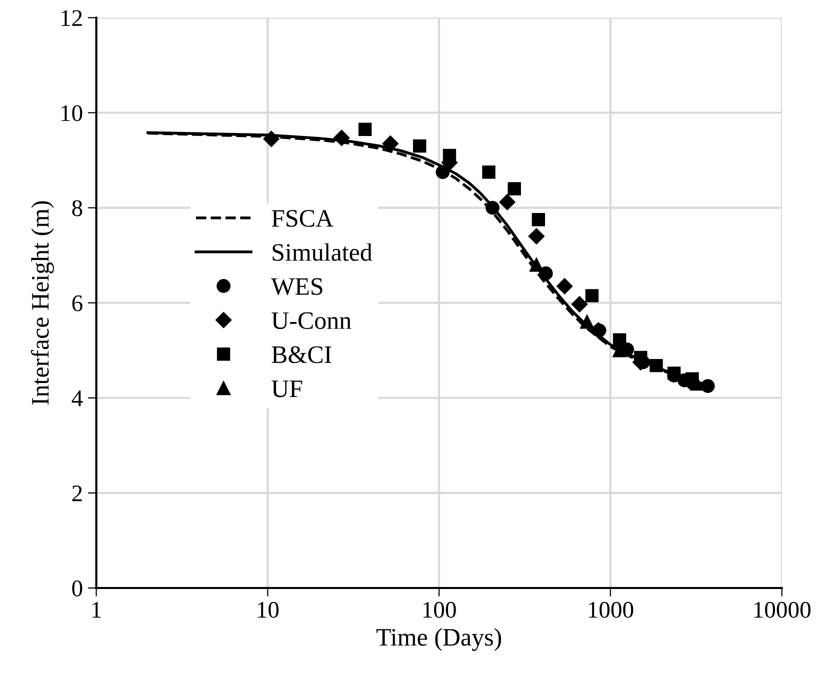 Image resolution: width=823 pixels, height=679 pixels. I want to click on y-tick-label: 10, so click(72, 113).